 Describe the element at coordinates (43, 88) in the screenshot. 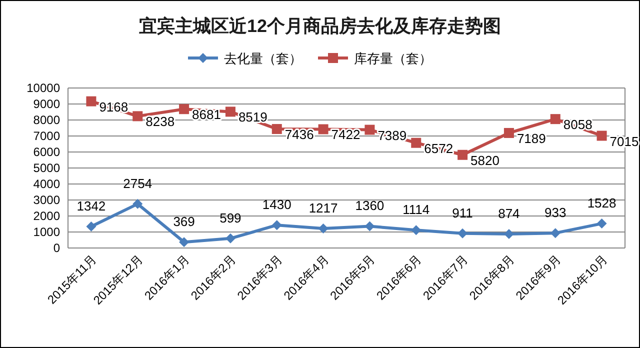

I see `y-tick-label: 10000` at that location.